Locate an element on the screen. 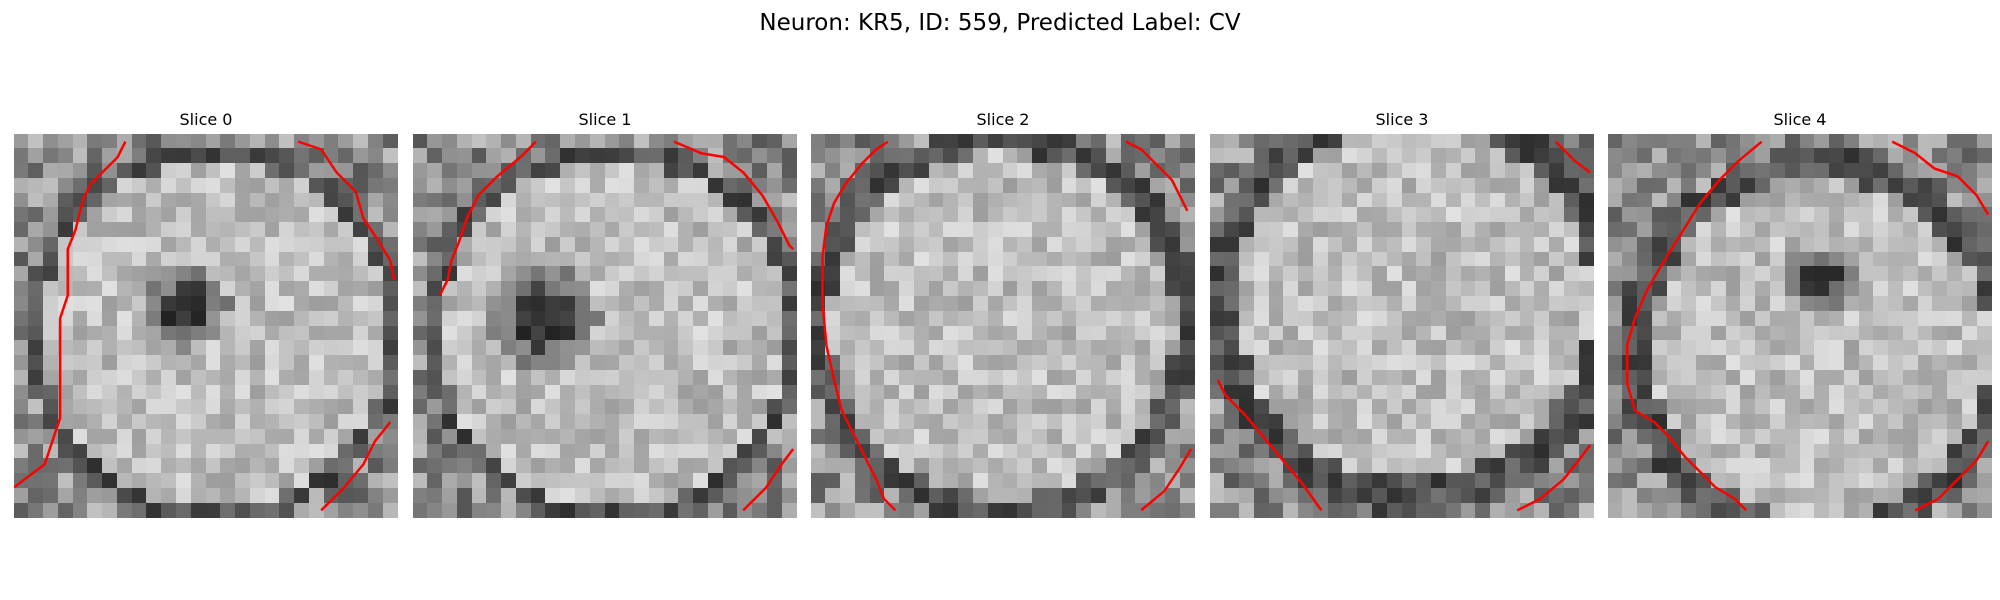  slice-title-1: Slice 1 is located at coordinates (605, 119).